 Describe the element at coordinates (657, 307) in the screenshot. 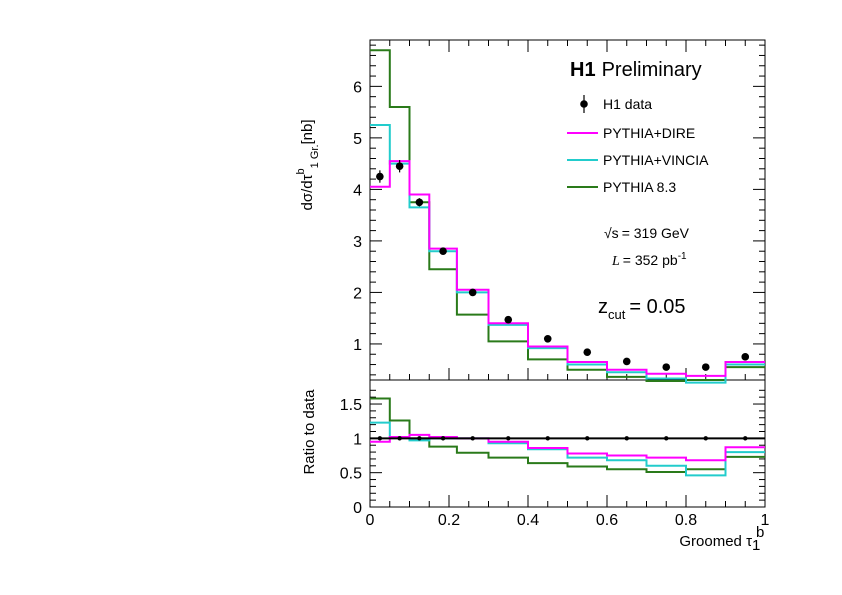

I see `zcut-value: = 0.05` at that location.